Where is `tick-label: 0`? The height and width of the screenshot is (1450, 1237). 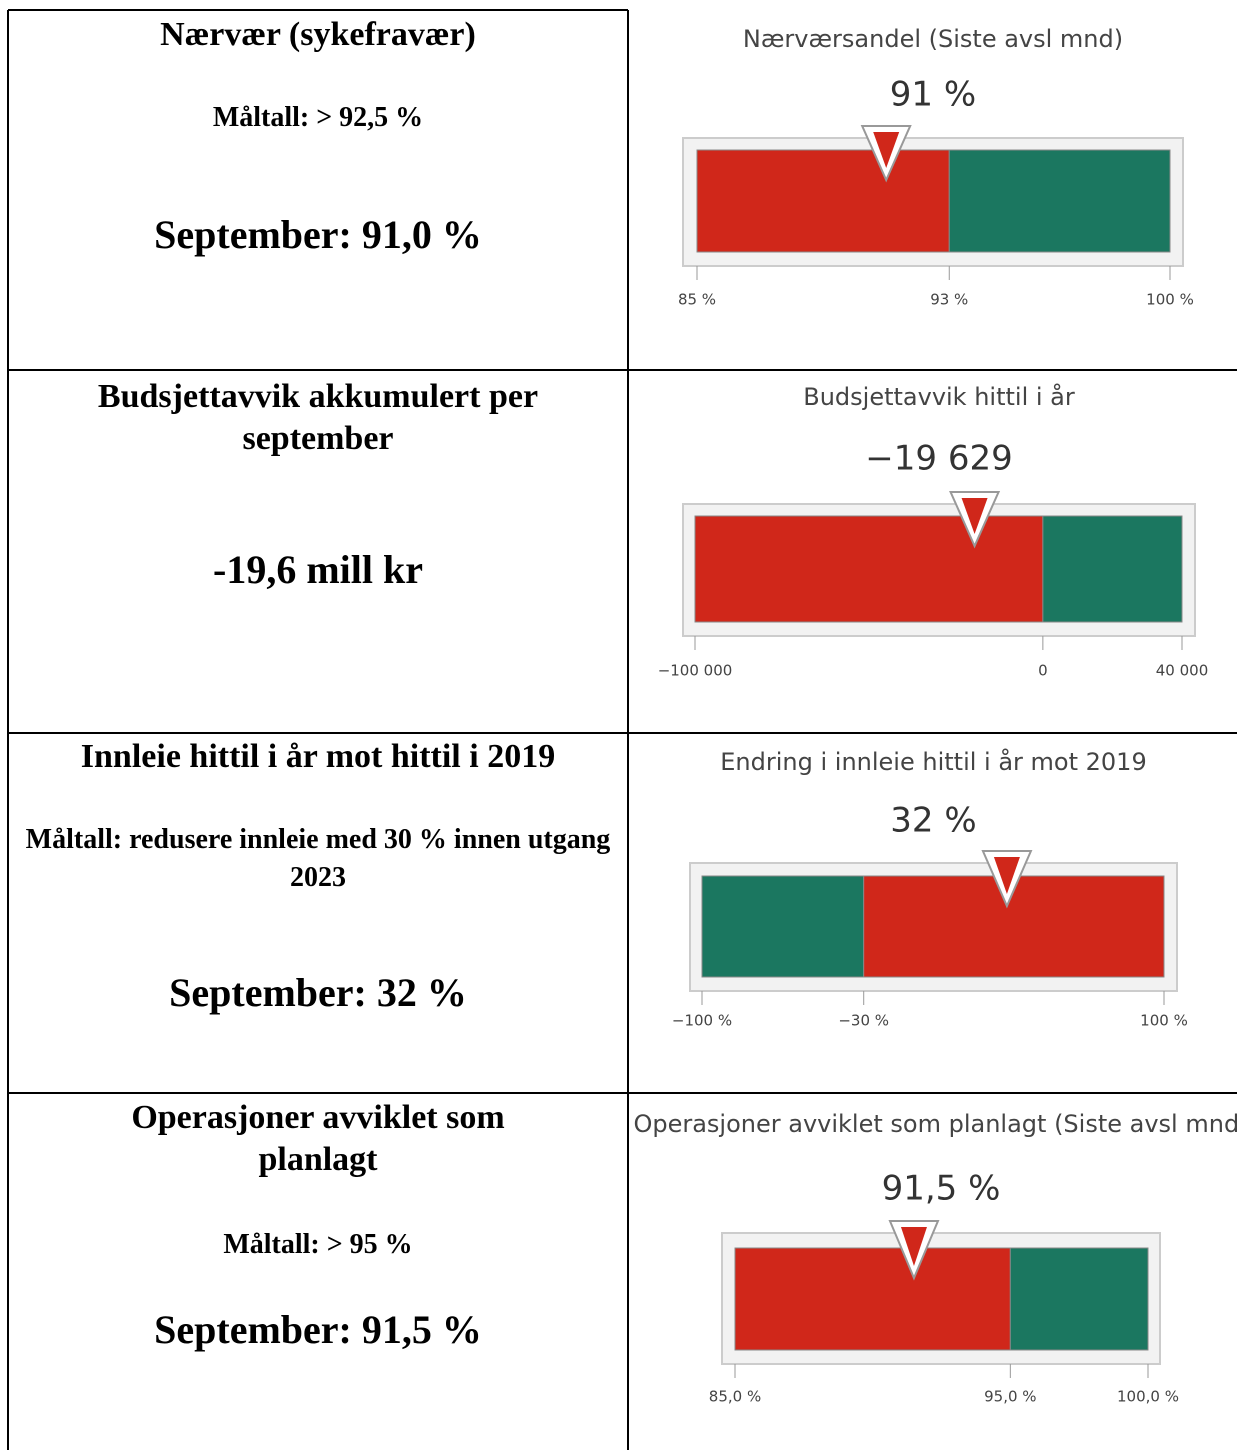
tick-label: 0 is located at coordinates (1043, 671).